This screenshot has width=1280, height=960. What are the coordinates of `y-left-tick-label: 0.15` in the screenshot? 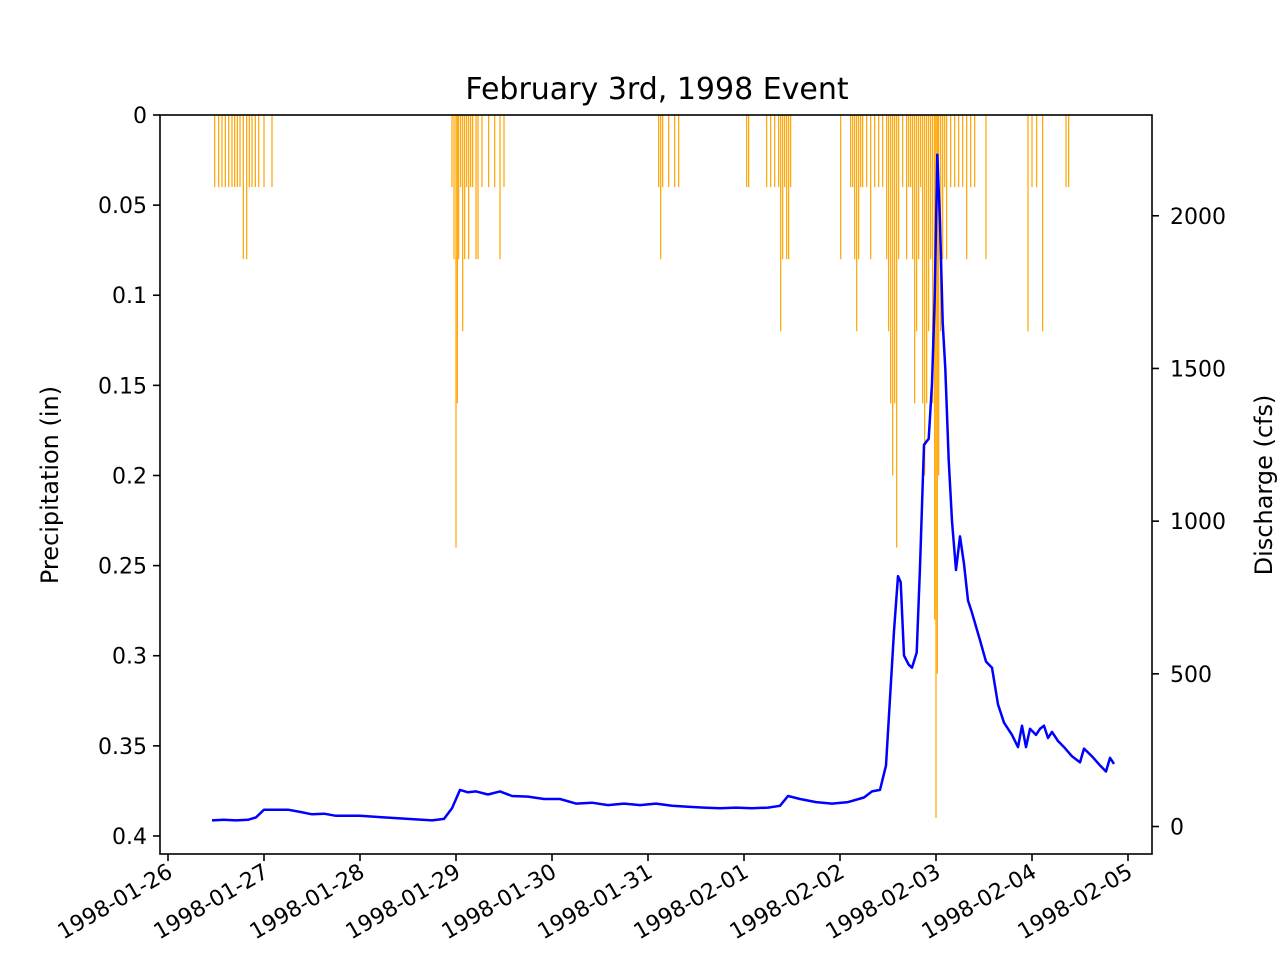 It's located at (122, 386).